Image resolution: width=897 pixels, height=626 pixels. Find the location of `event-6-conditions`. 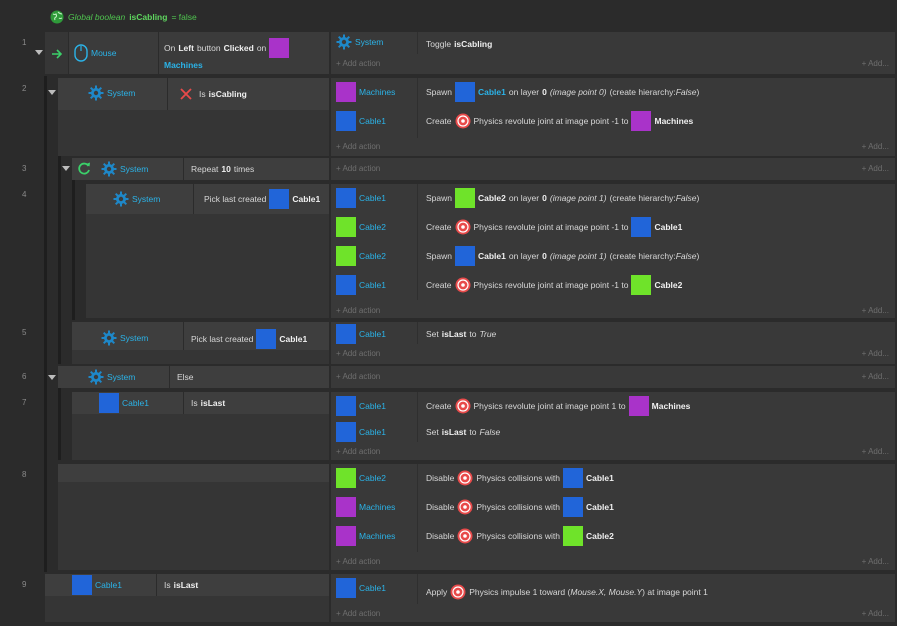

event-6-conditions is located at coordinates (193, 377).